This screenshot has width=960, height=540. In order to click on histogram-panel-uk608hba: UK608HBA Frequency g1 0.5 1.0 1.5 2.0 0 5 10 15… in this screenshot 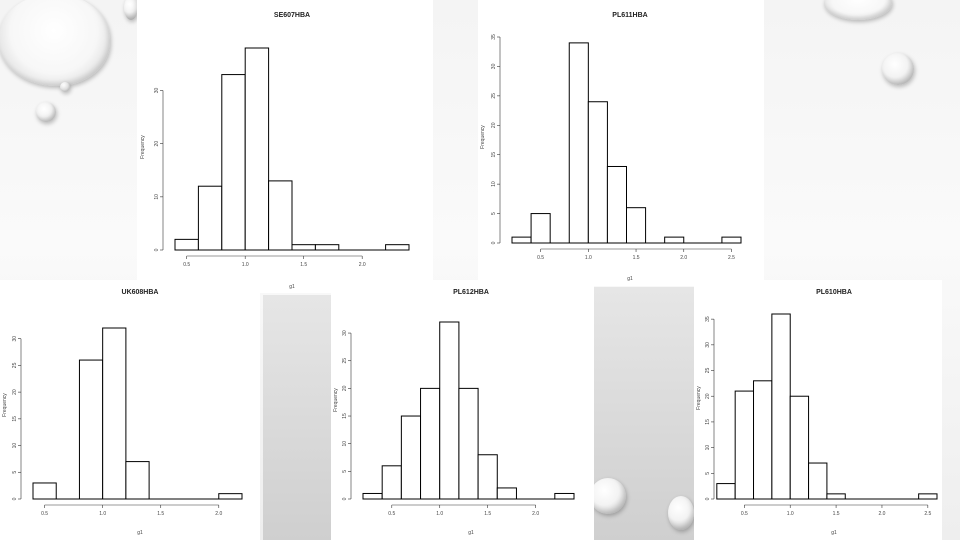, I will do `click(130, 410)`.